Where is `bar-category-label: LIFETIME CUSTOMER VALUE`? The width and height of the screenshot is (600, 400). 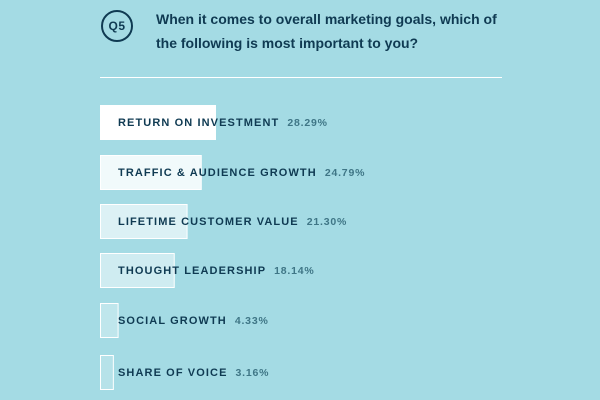
bar-category-label: LIFETIME CUSTOMER VALUE is located at coordinates (208, 222).